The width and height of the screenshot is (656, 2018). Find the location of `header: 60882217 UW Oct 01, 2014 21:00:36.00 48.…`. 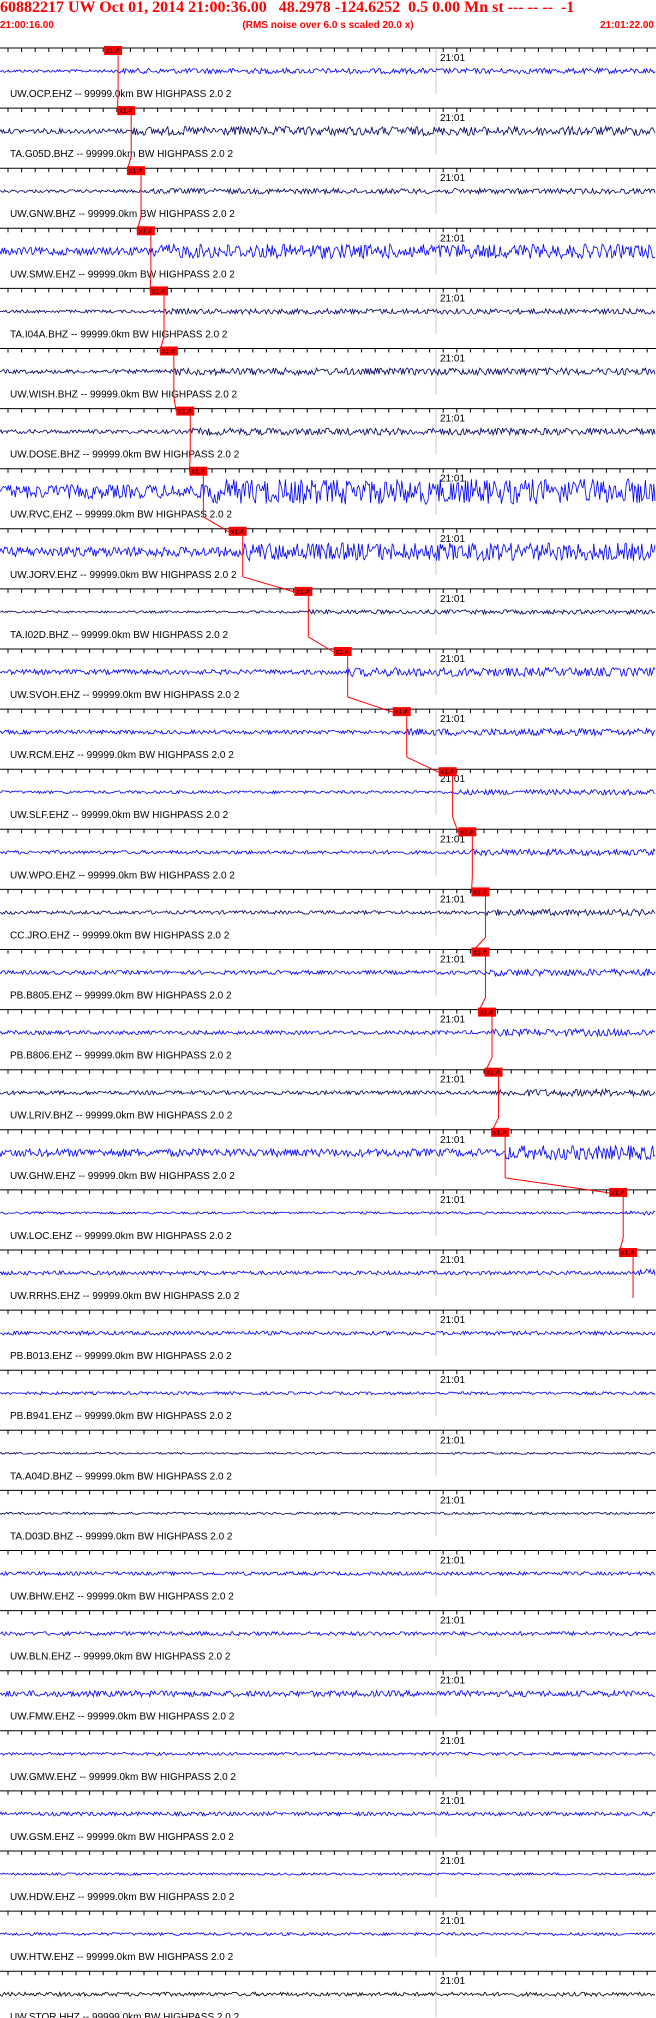

header: 60882217 UW Oct 01, 2014 21:00:36.00 48.… is located at coordinates (328, 20).